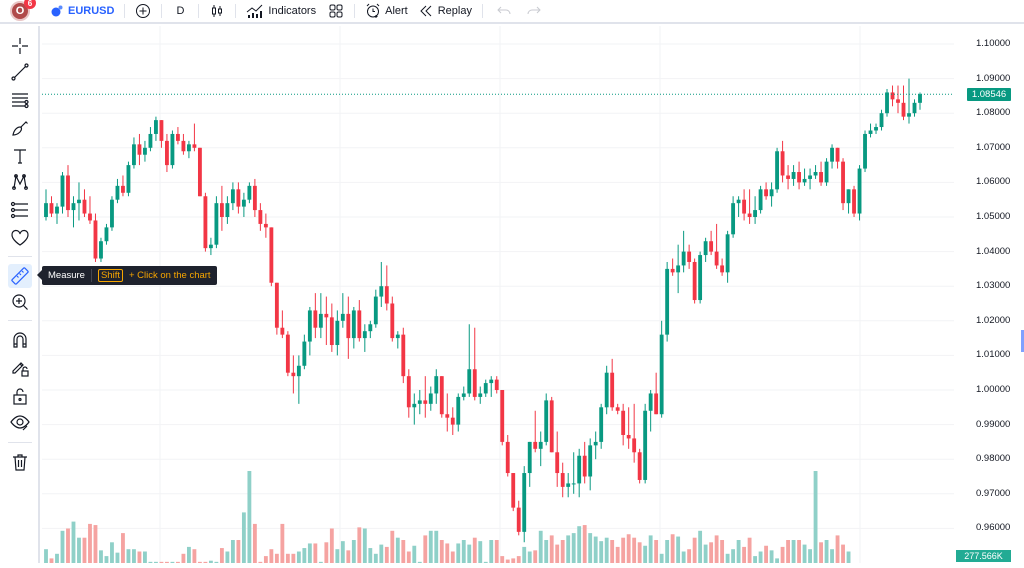  I want to click on interval-button: D, so click(180, 11).